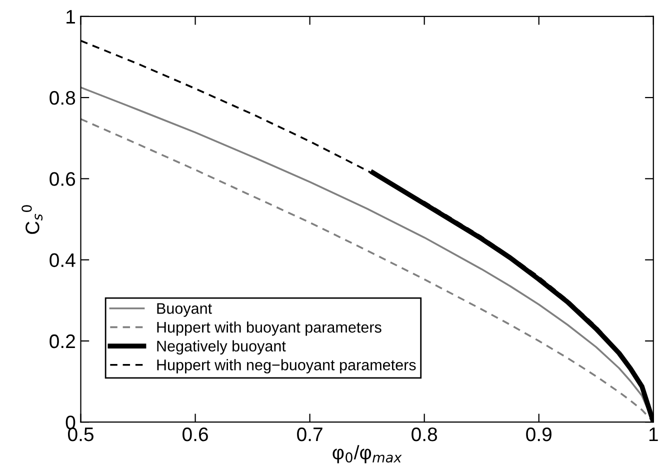  I want to click on legend-label: Huppert with buoyant parameters, so click(269, 328).